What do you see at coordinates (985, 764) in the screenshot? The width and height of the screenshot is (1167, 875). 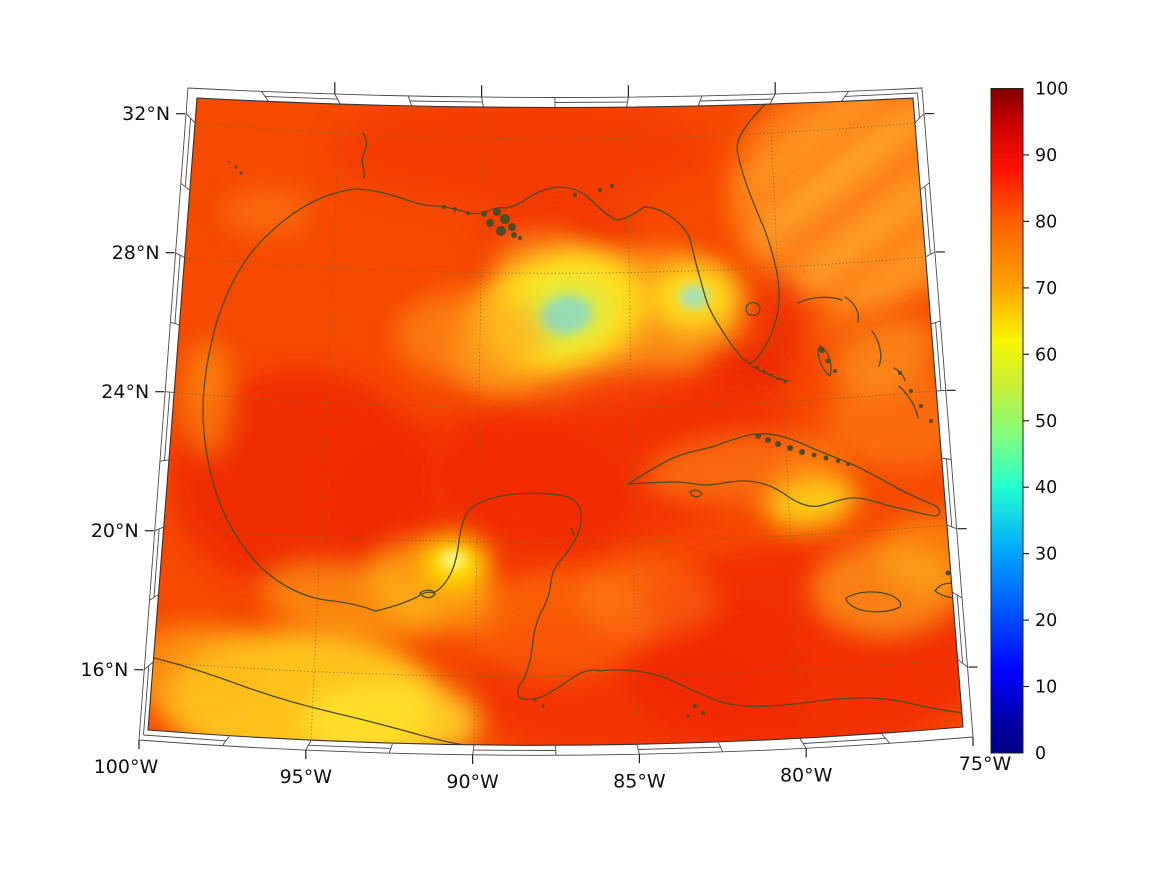 I see `x-tick-label-75W: 75°W` at bounding box center [985, 764].